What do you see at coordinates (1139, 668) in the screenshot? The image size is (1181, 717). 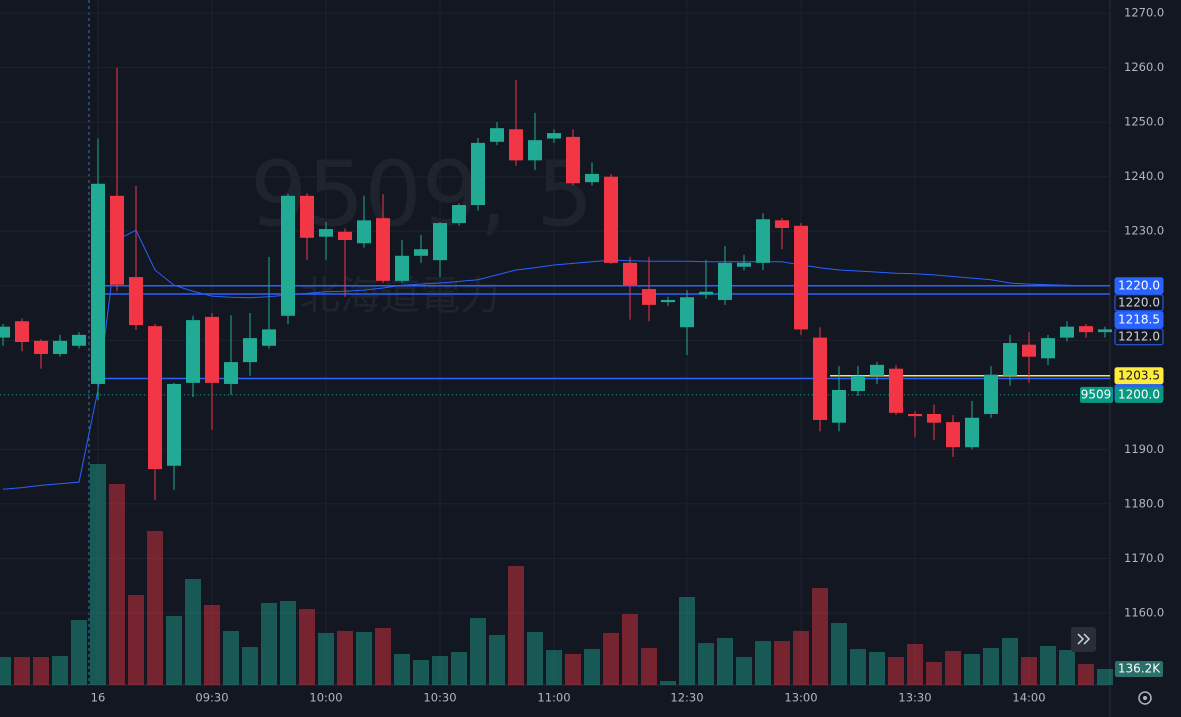 I see `volume-label-box` at bounding box center [1139, 668].